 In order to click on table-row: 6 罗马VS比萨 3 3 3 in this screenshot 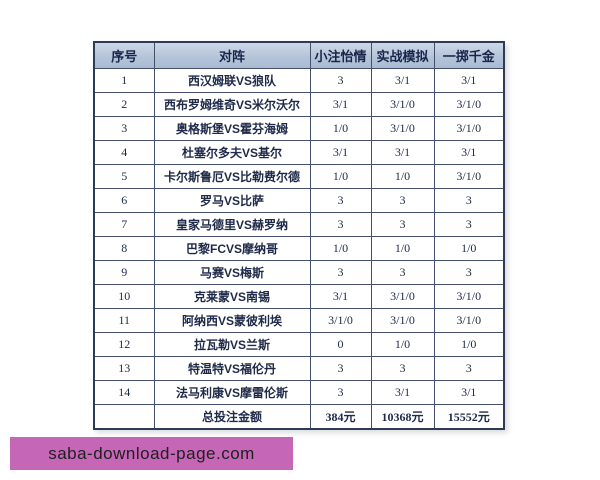, I will do `click(299, 200)`.